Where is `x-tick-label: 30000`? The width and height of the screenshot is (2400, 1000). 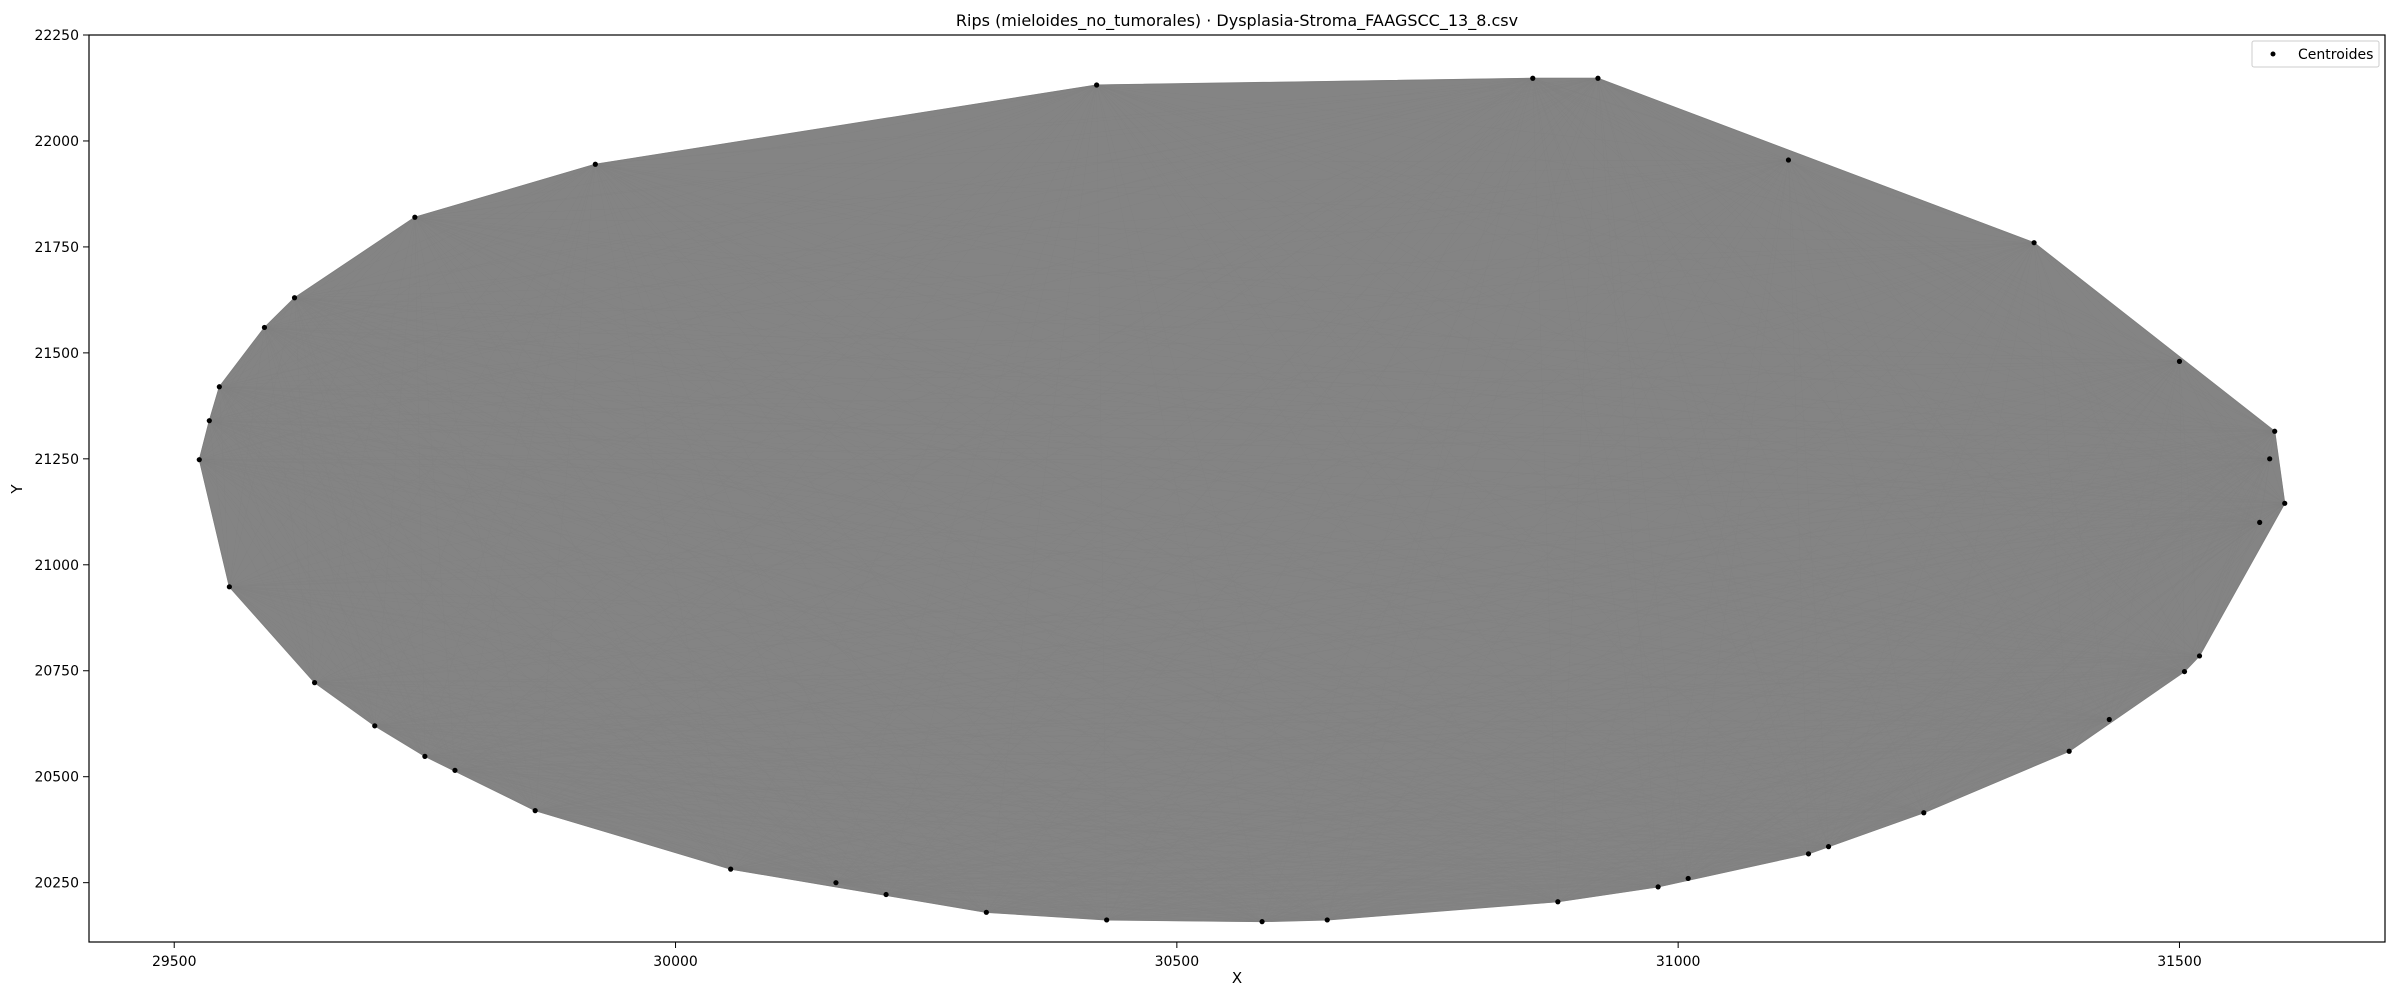
x-tick-label: 30000 is located at coordinates (675, 962).